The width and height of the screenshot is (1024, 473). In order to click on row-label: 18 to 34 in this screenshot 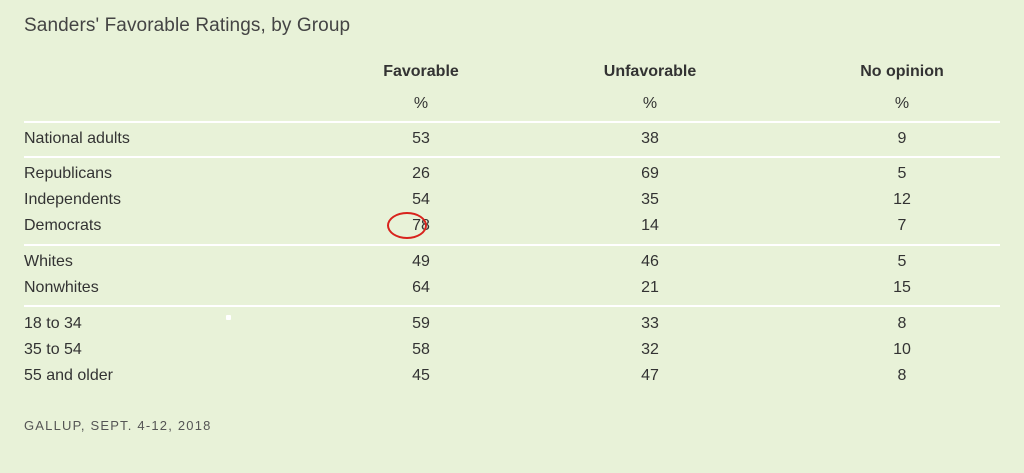, I will do `click(53, 323)`.